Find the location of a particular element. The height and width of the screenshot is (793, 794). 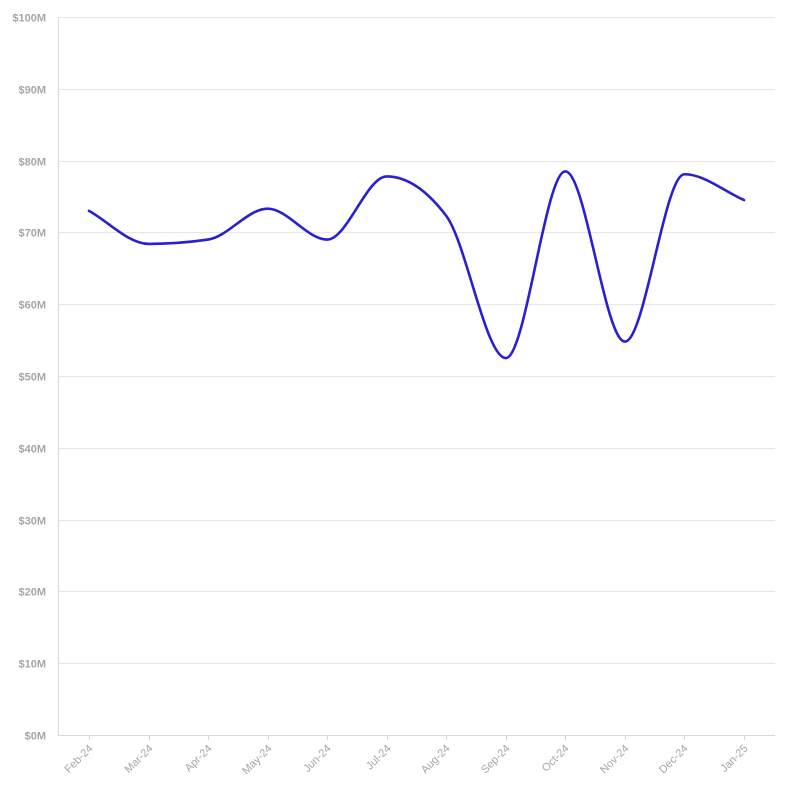

y-tick-label: $10M is located at coordinates (32, 665).